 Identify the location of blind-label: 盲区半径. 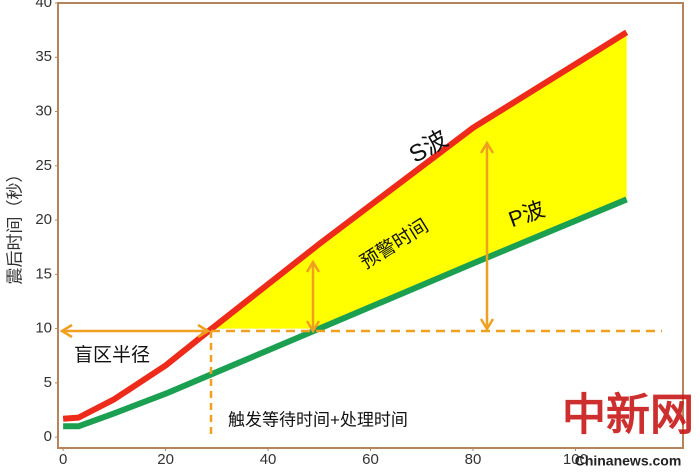
(112, 355).